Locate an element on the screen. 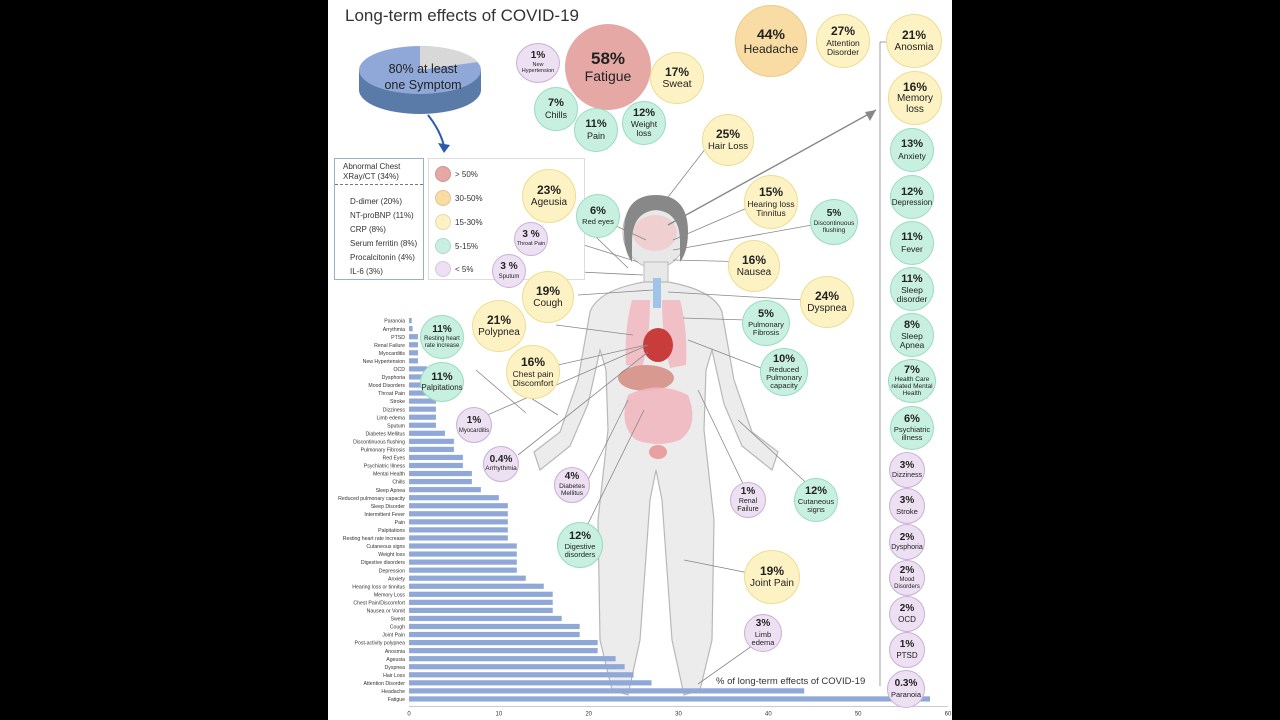 The width and height of the screenshot is (1280, 720). bubble-label: Pulmonary Fibrosis is located at coordinates (766, 329).